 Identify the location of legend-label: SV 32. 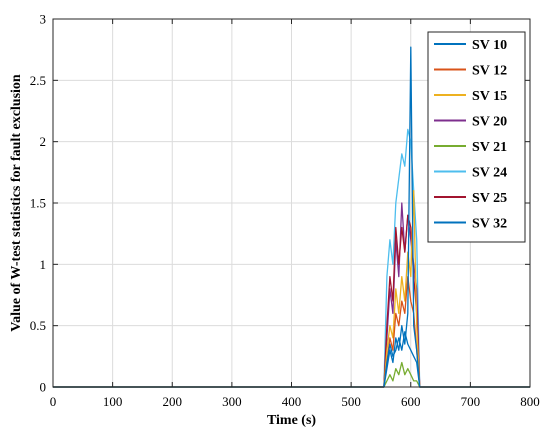
(489, 224).